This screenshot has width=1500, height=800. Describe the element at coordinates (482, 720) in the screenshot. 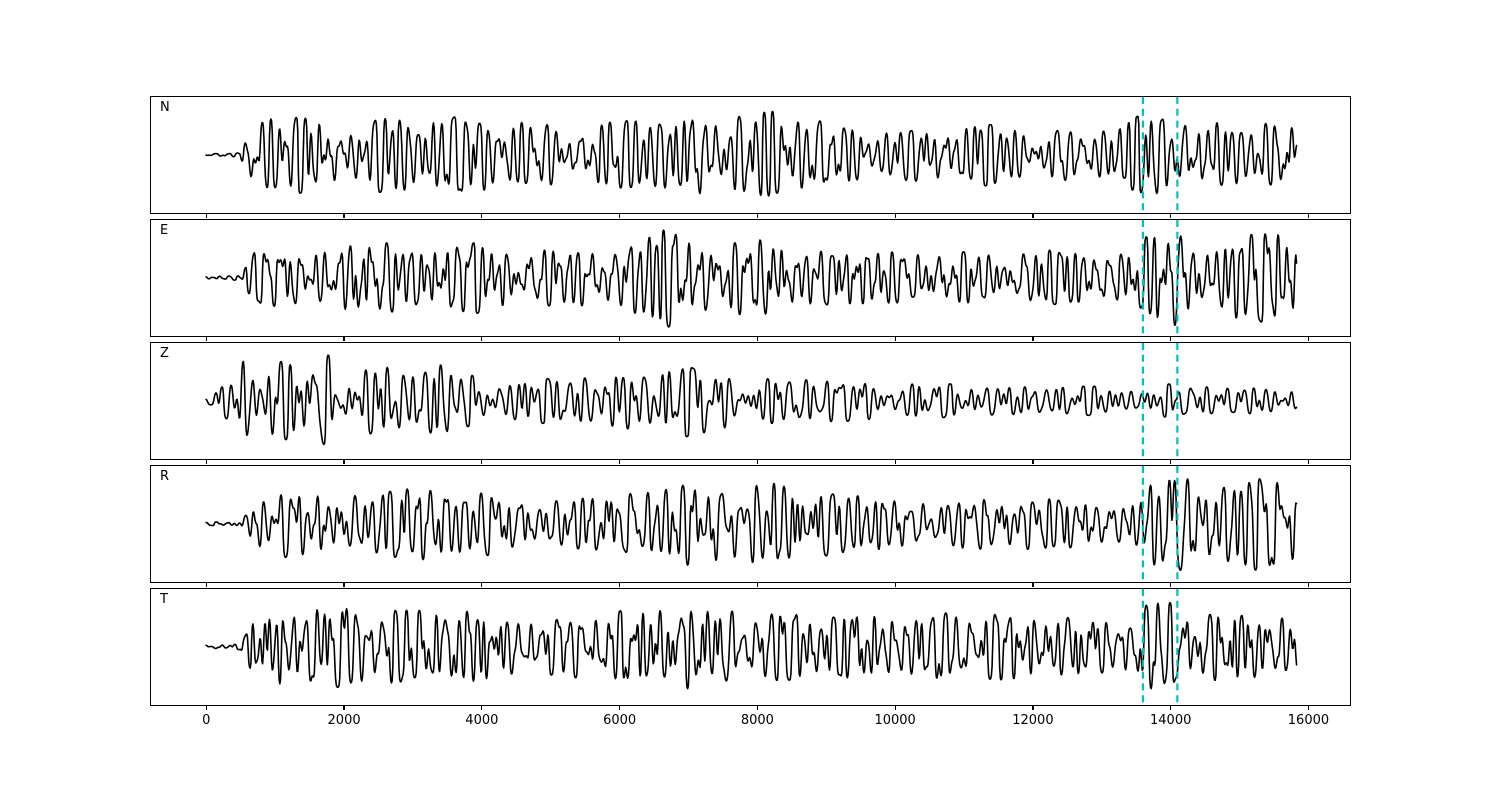

I see `x-tick-label-4000: 4000` at that location.